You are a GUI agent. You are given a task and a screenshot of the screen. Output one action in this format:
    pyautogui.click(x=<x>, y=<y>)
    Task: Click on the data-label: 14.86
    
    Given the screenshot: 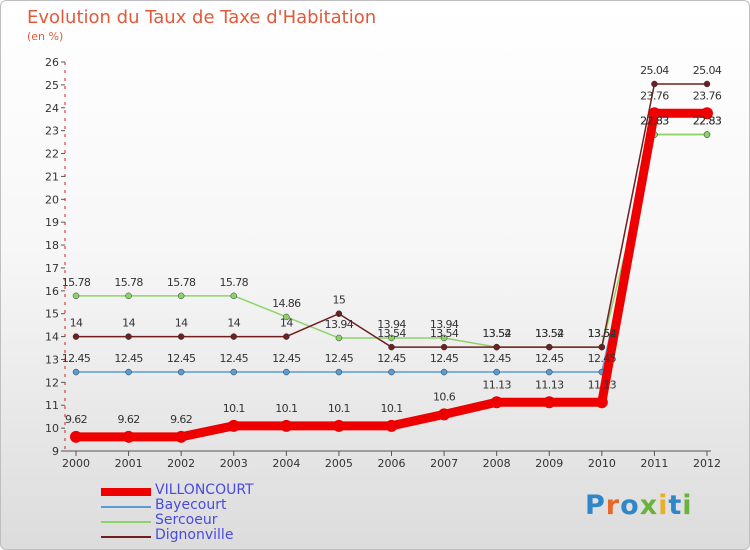 What is the action you would take?
    pyautogui.click(x=286, y=303)
    